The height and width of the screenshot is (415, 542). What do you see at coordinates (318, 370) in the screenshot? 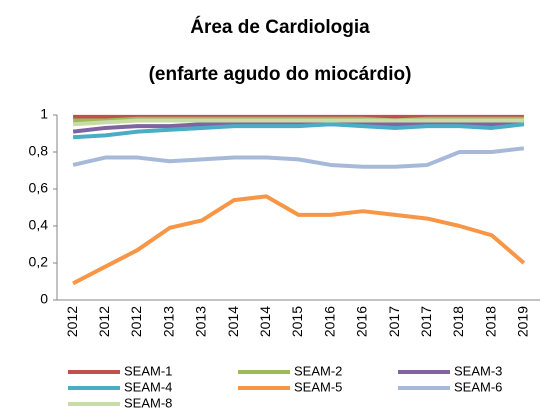
I see `legend-label: SEAM-2` at bounding box center [318, 370].